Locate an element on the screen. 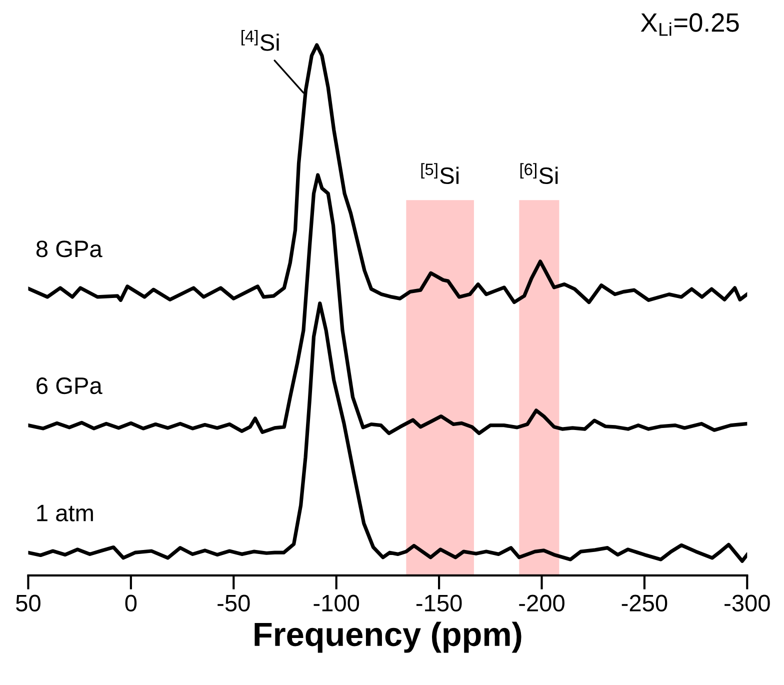 This screenshot has height=685, width=784. x-axis-title: Frequency (ppm) is located at coordinates (388, 637).